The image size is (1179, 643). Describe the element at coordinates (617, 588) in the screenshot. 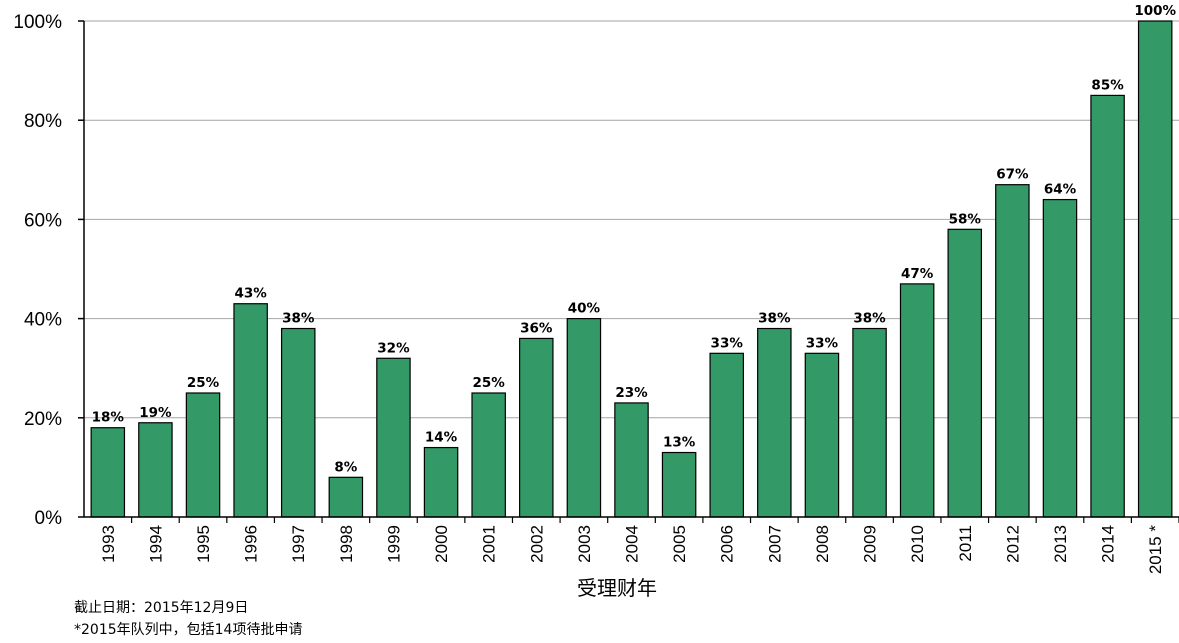

I see `x-axis-label: 受理财年` at that location.